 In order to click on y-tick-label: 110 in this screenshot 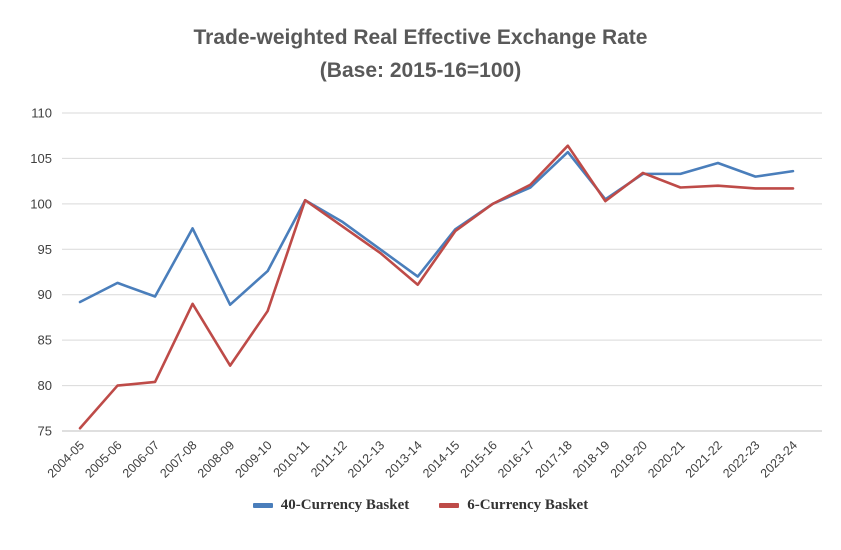, I will do `click(41, 113)`.